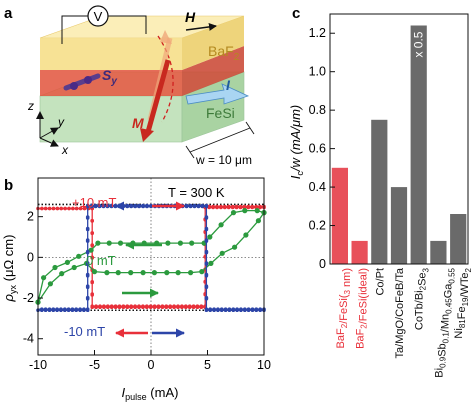 The width and height of the screenshot is (474, 417). What do you see at coordinates (419, 44) in the screenshot?
I see `bar-scale-annotation: x 0.5` at bounding box center [419, 44].